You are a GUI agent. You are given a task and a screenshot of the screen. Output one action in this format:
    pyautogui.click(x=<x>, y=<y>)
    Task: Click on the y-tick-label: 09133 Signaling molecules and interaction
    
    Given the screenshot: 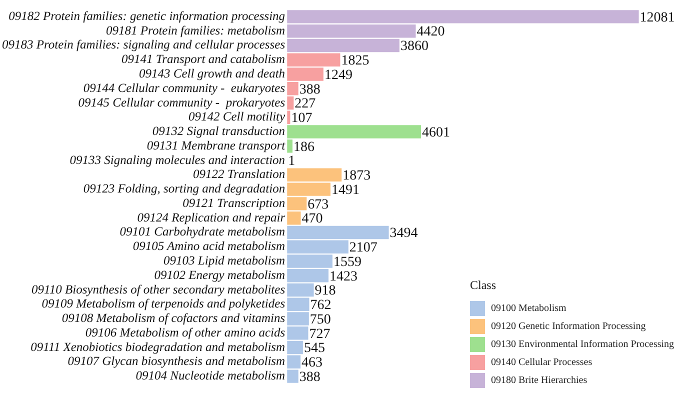 What is the action you would take?
    pyautogui.click(x=178, y=159)
    